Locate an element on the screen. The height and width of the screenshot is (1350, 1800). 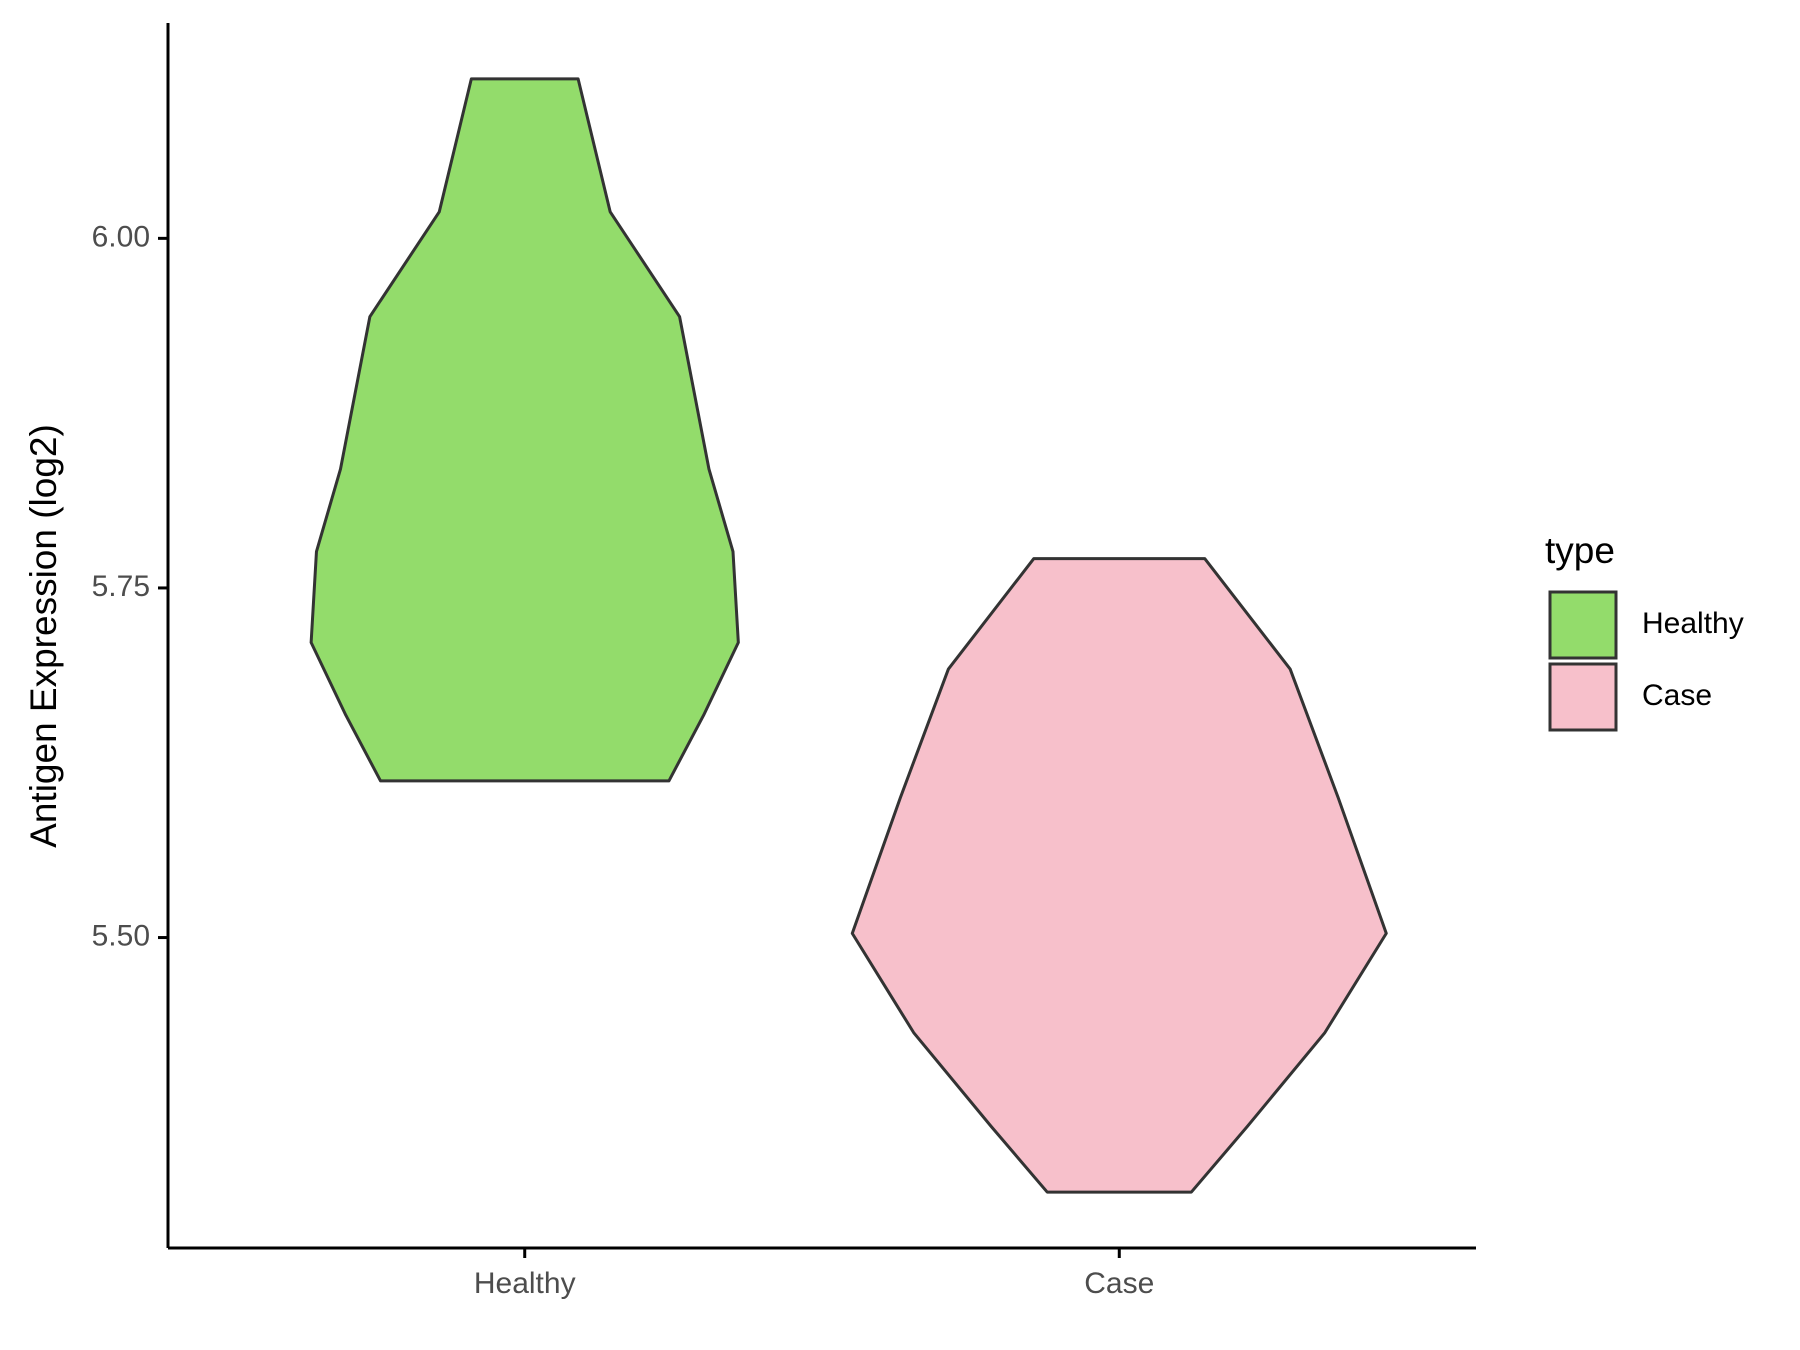
x-tick-label: Case is located at coordinates (1119, 1283).